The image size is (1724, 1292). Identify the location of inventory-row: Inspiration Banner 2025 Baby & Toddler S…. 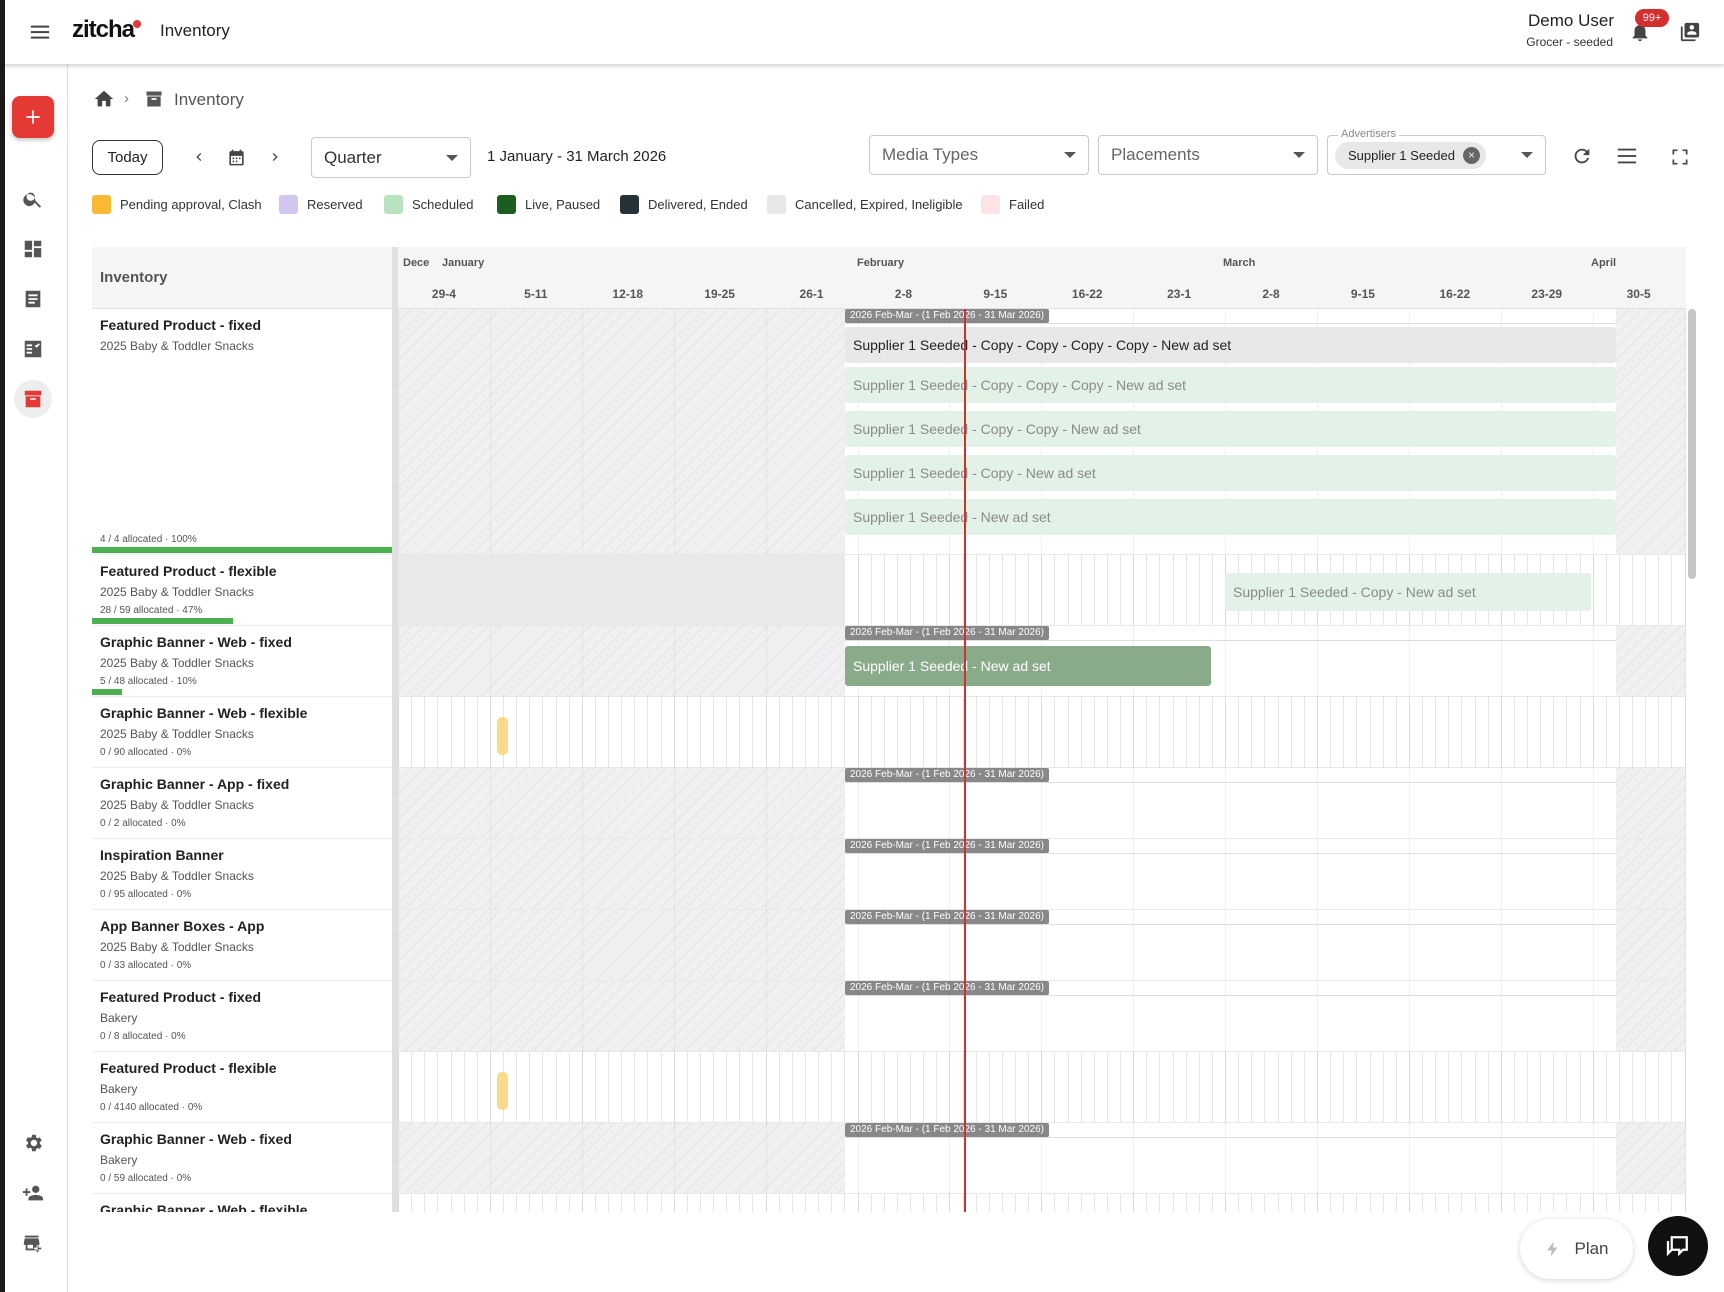
(242, 874).